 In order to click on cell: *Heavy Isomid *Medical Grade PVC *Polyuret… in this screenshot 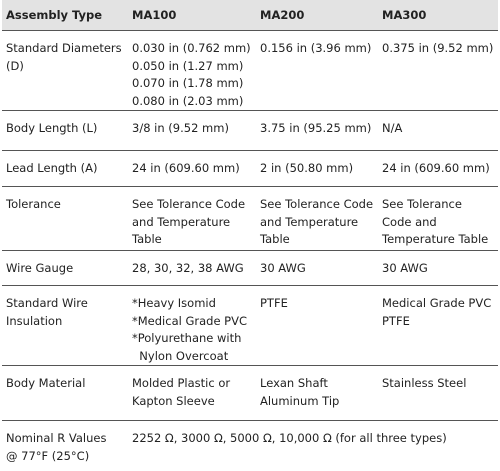, I will do `click(192, 325)`.